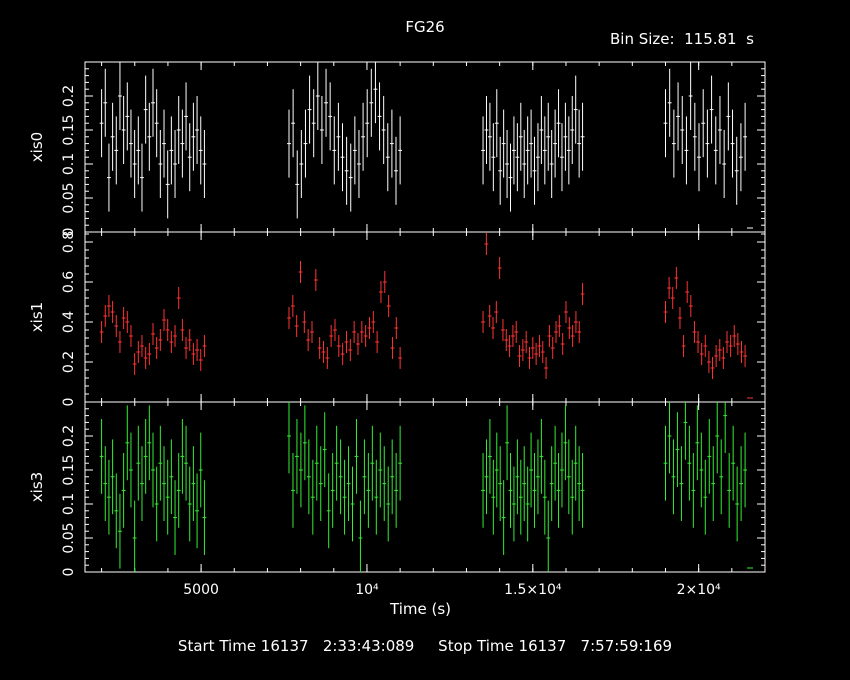  I want to click on xis0-ytick-label: 0.1, so click(69, 164).